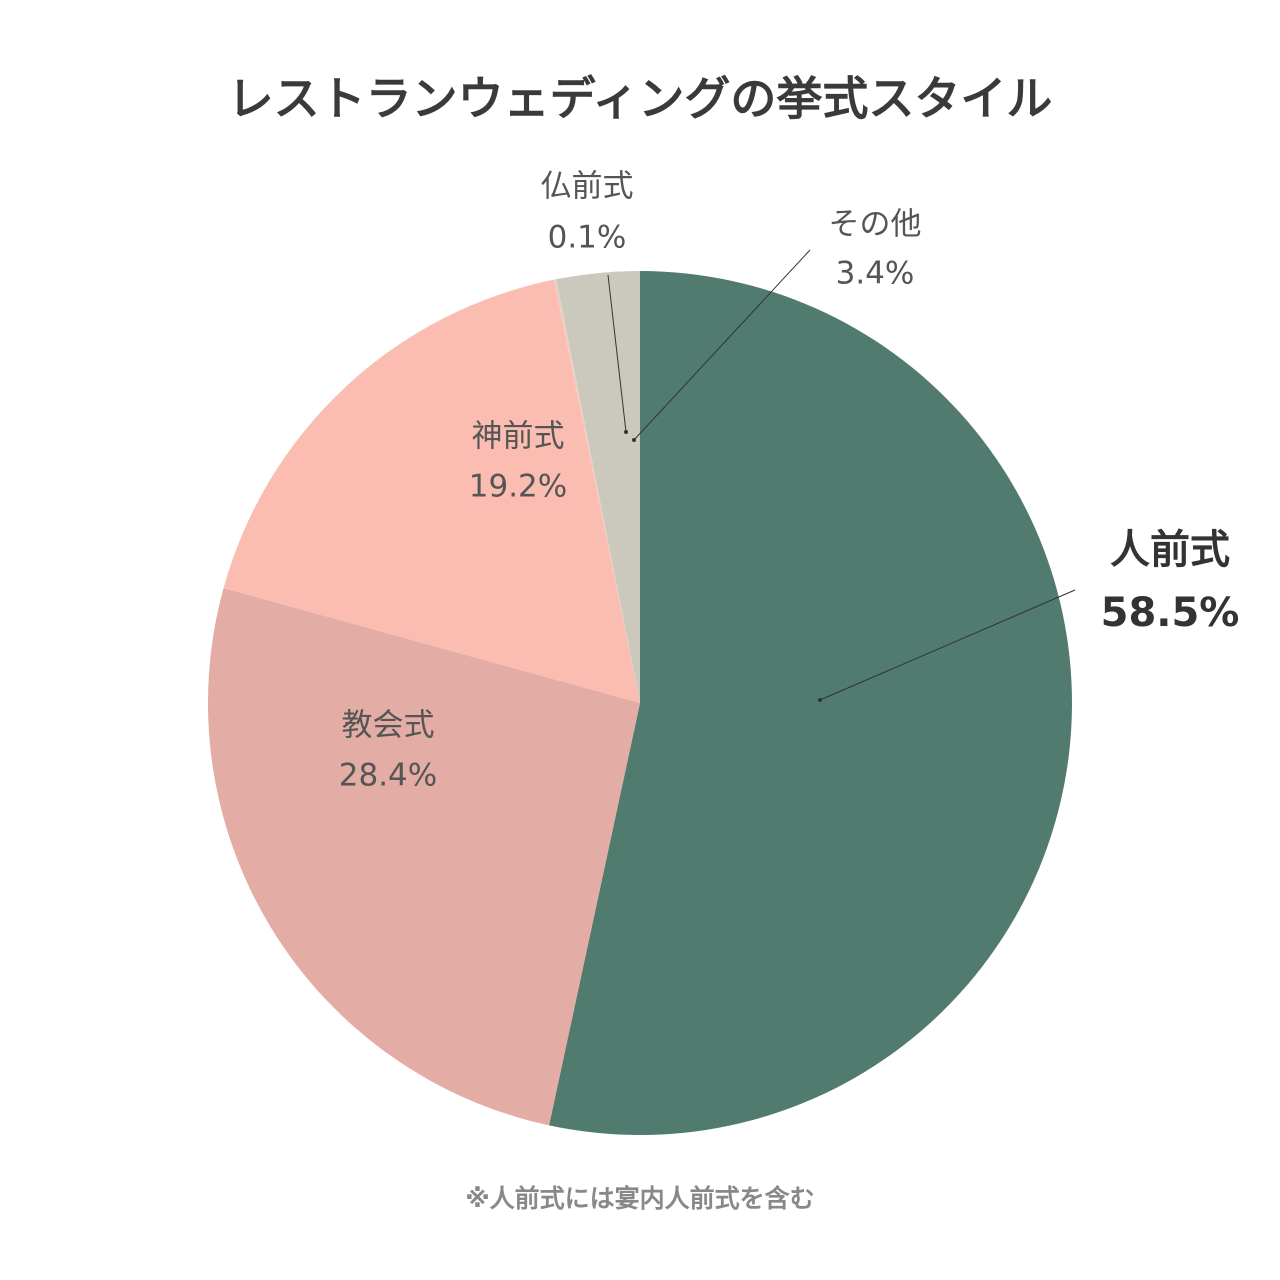 This screenshot has height=1280, width=1280. I want to click on footnote: ※人前式には宴内人前式を含む, so click(639, 1198).